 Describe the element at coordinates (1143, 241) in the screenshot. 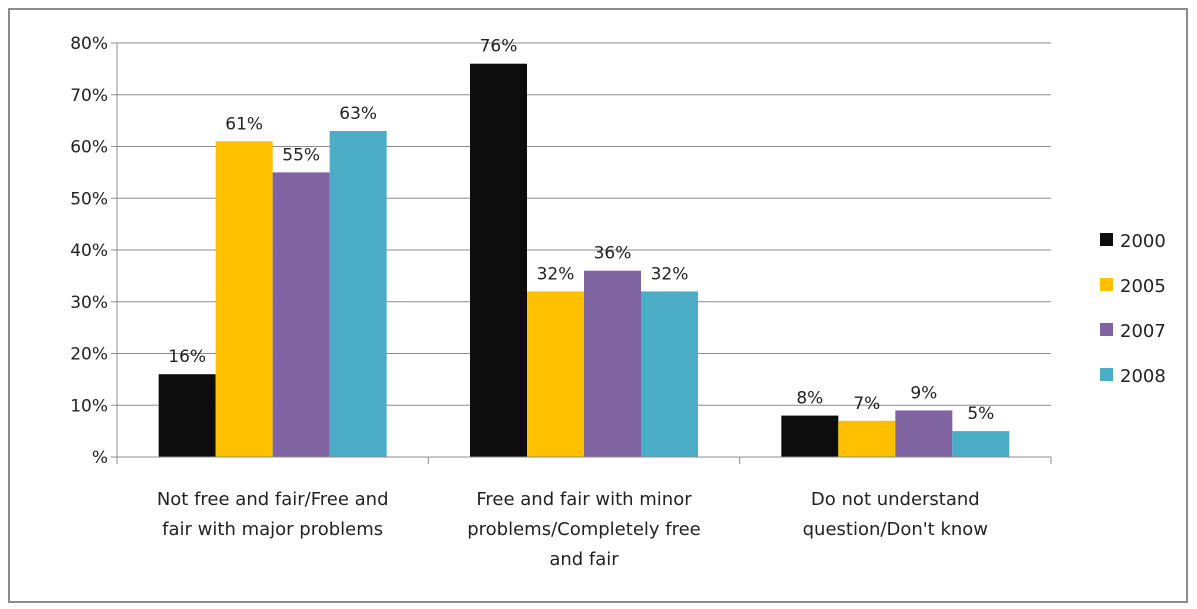

I see `legend-label: 2000` at that location.